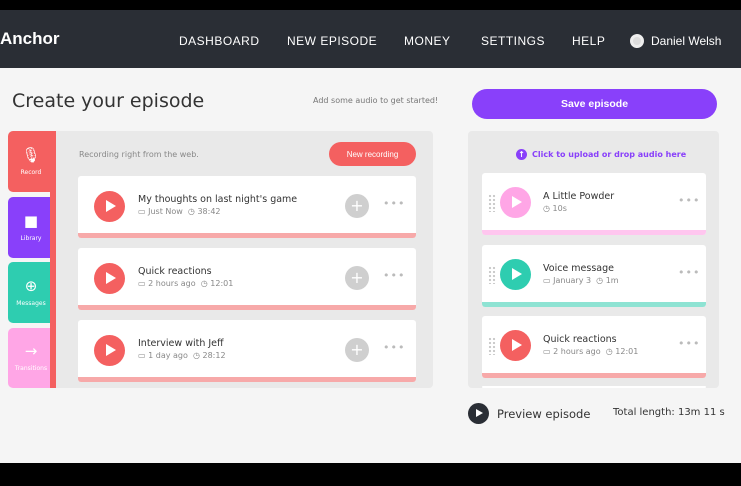  What do you see at coordinates (686, 41) in the screenshot?
I see `user-name: Daniel Welsh` at bounding box center [686, 41].